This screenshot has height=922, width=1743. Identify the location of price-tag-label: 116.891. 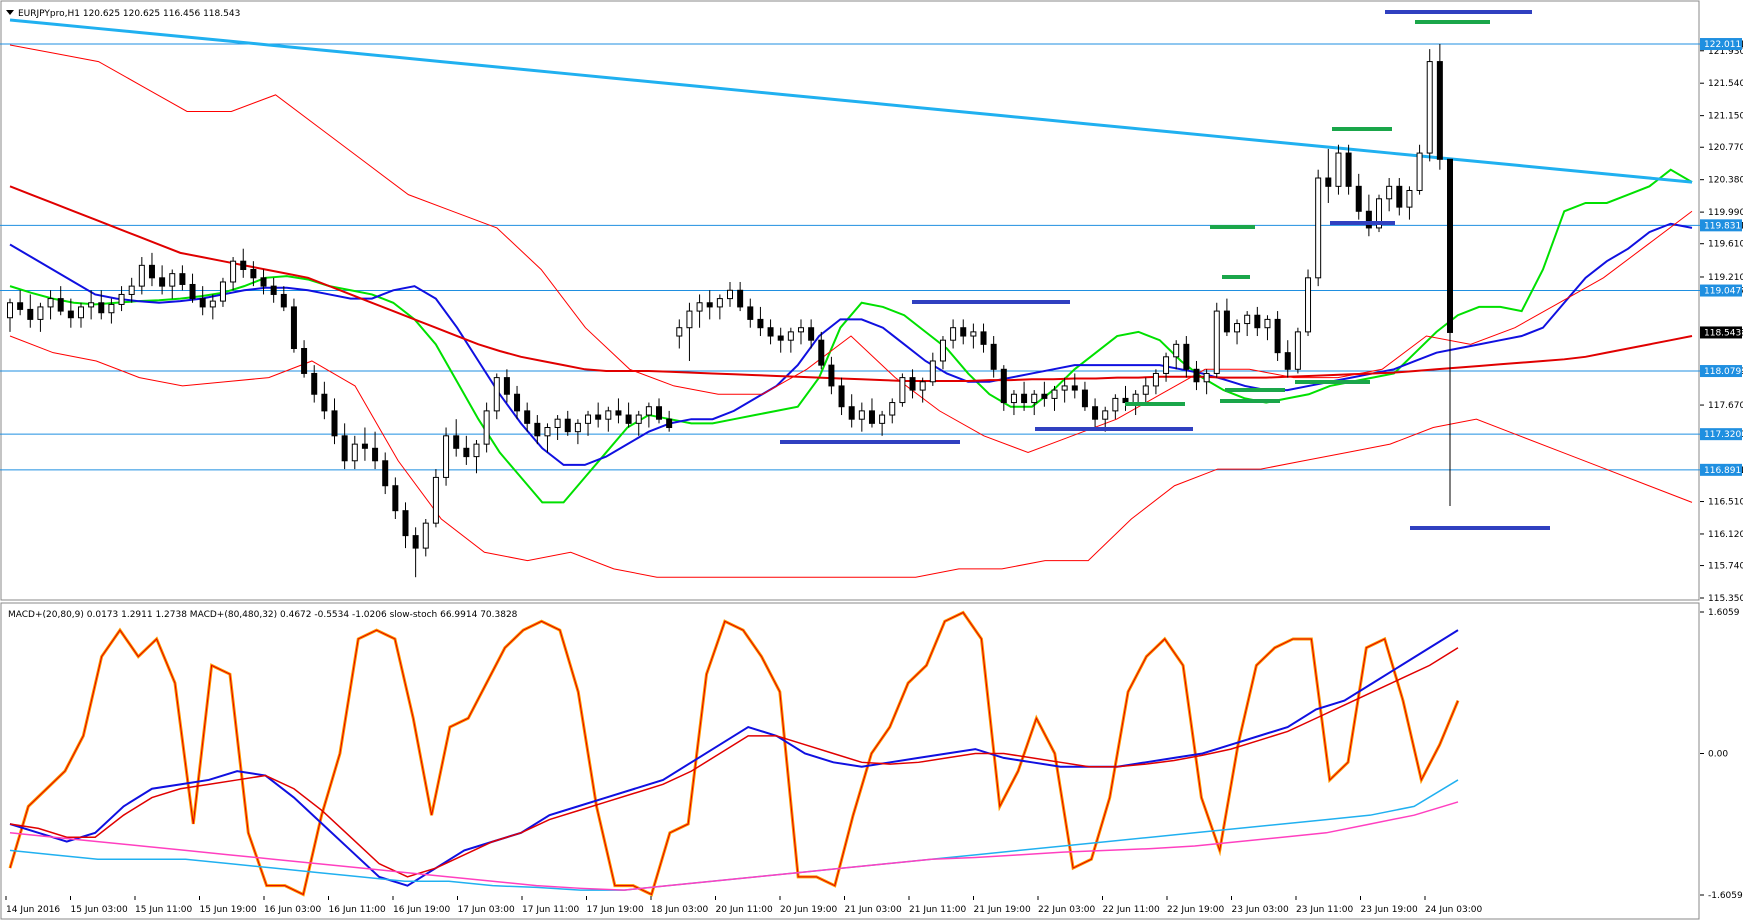
(1722, 471).